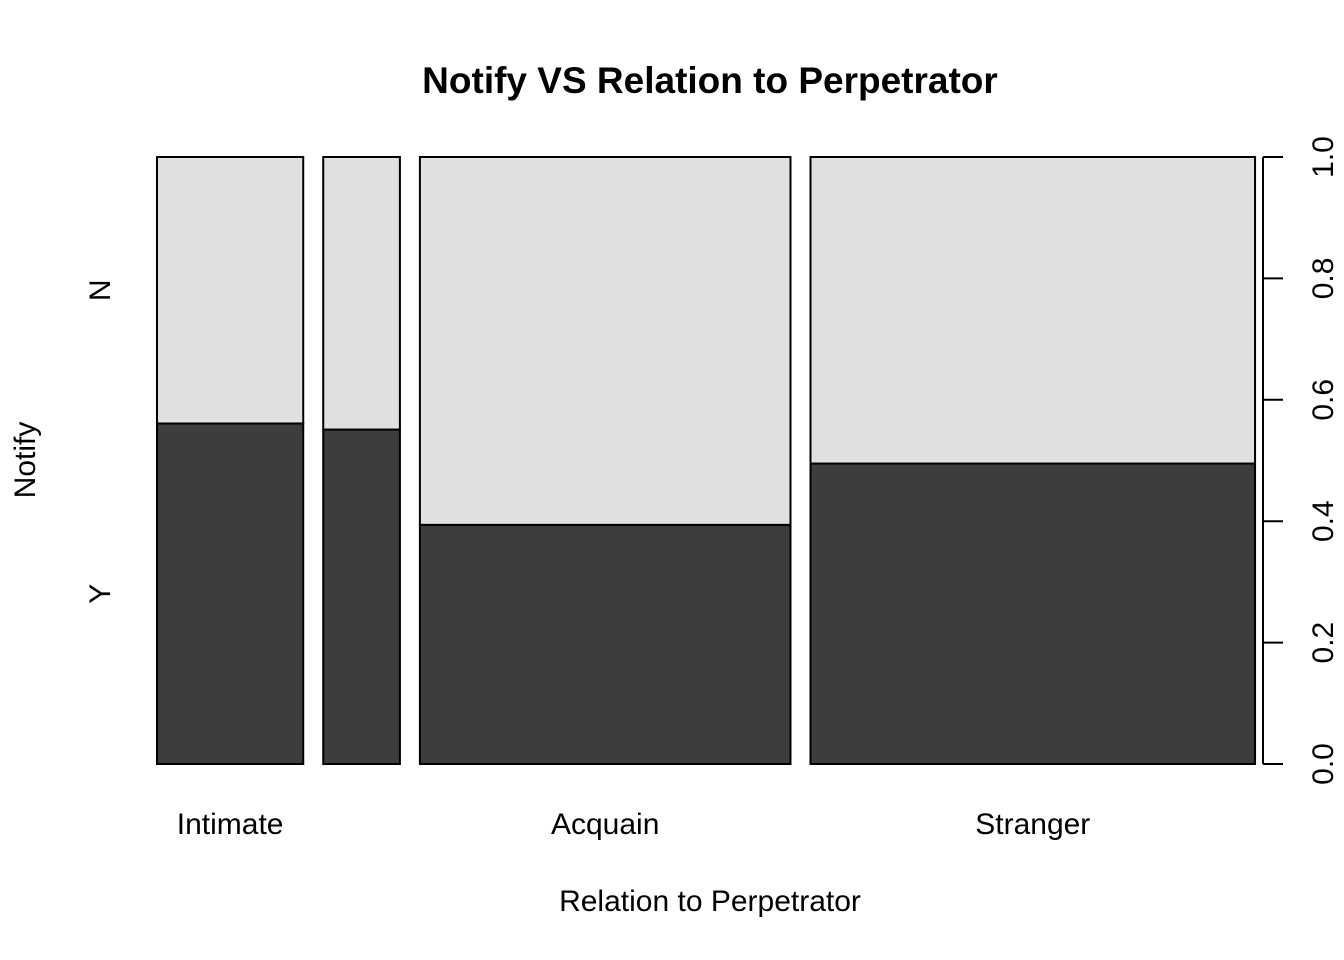 This screenshot has height=960, width=1344. What do you see at coordinates (25, 460) in the screenshot?
I see `y-axis-title: Notify` at bounding box center [25, 460].